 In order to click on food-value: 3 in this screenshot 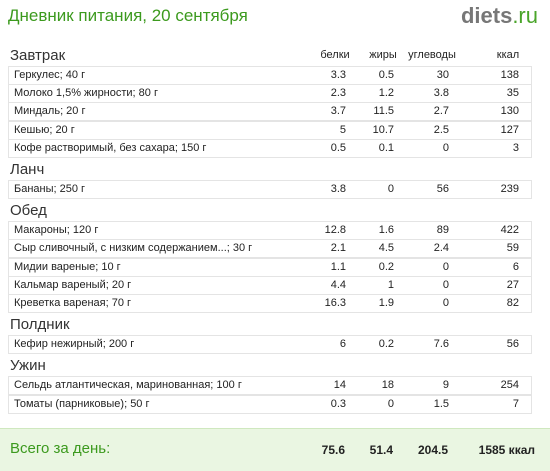, I will do `click(515, 147)`.